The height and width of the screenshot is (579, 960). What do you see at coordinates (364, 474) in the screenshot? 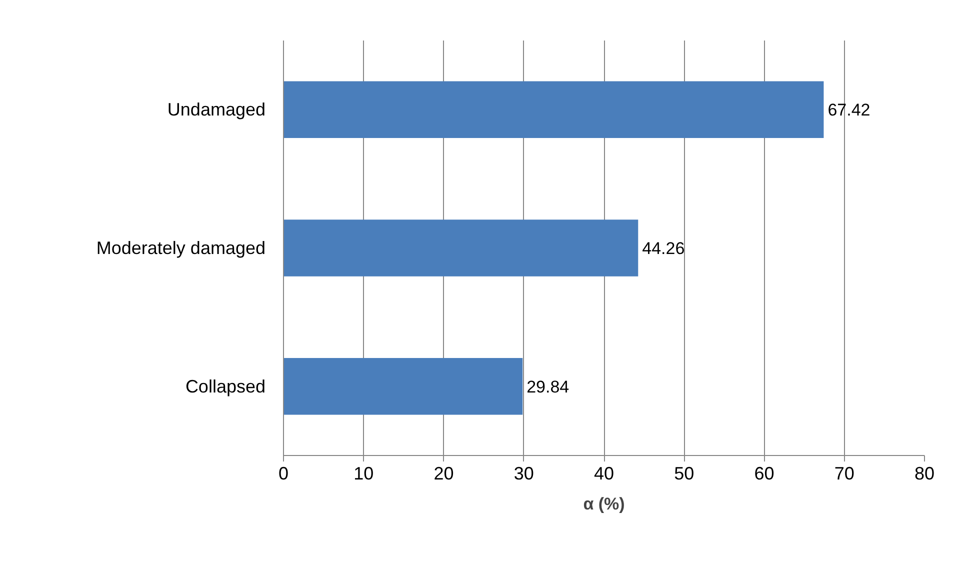
I see `x-tick-label: 10` at bounding box center [364, 474].